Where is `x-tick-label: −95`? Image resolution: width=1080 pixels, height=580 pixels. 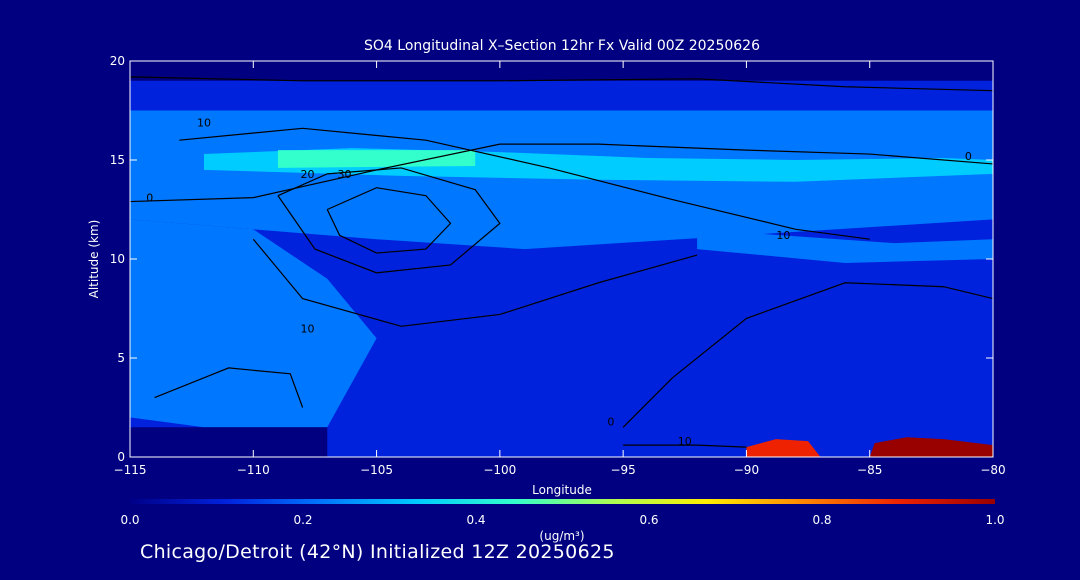
x-tick-label: −95 is located at coordinates (622, 470).